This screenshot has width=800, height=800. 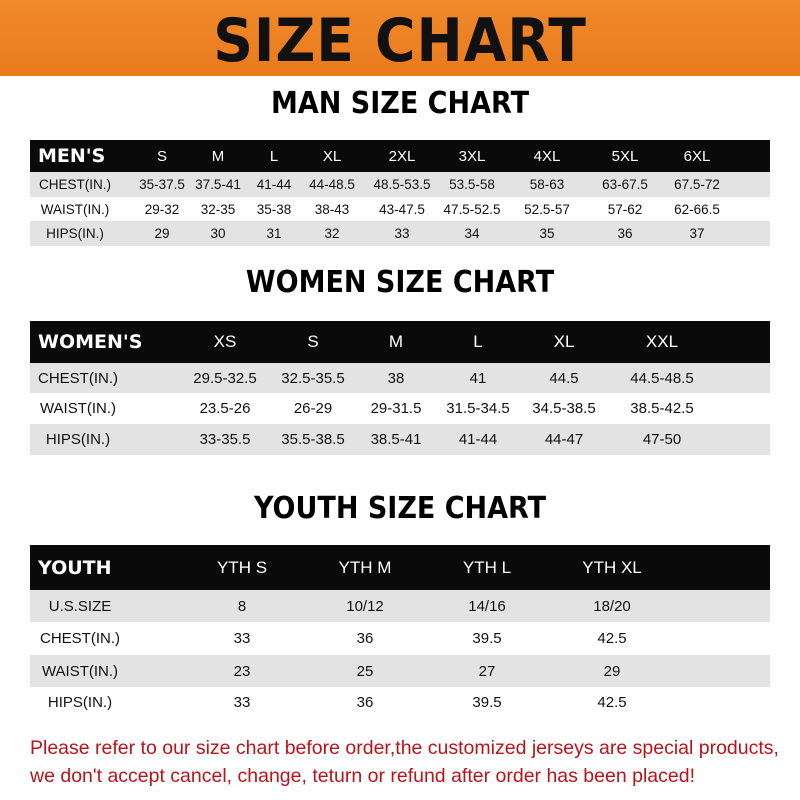 I want to click on size-value-cell: 23.5-26, so click(x=225, y=408).